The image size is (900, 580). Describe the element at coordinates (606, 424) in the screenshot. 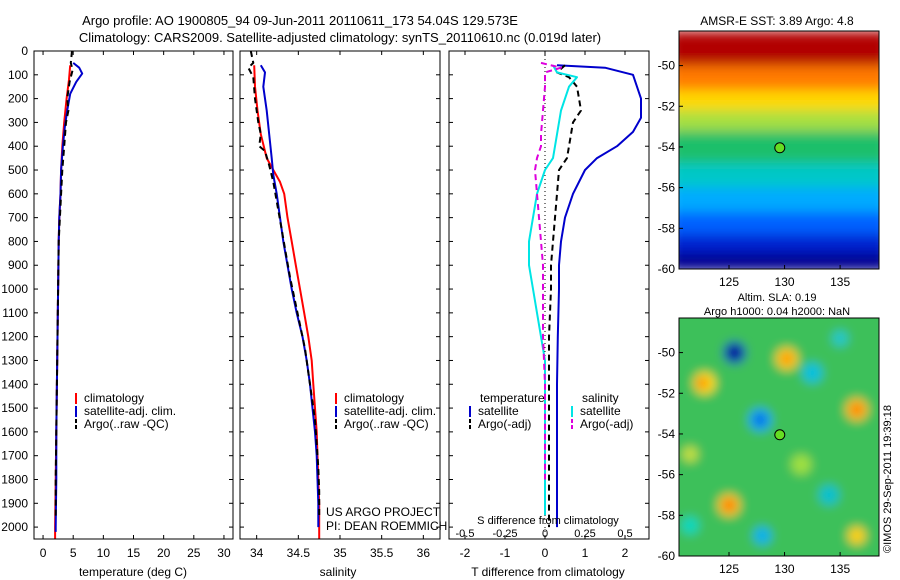

I see `legend-label: Argo(-adj)` at that location.